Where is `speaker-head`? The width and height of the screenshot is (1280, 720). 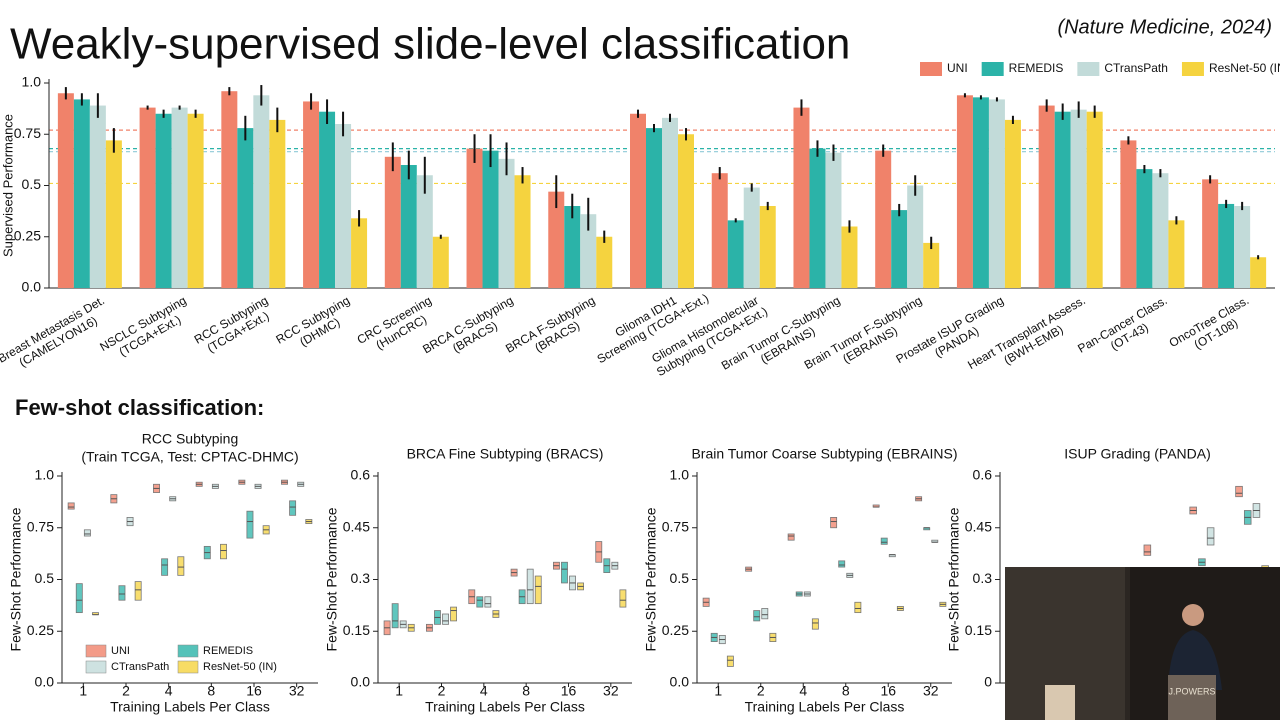
speaker-head is located at coordinates (1193, 615).